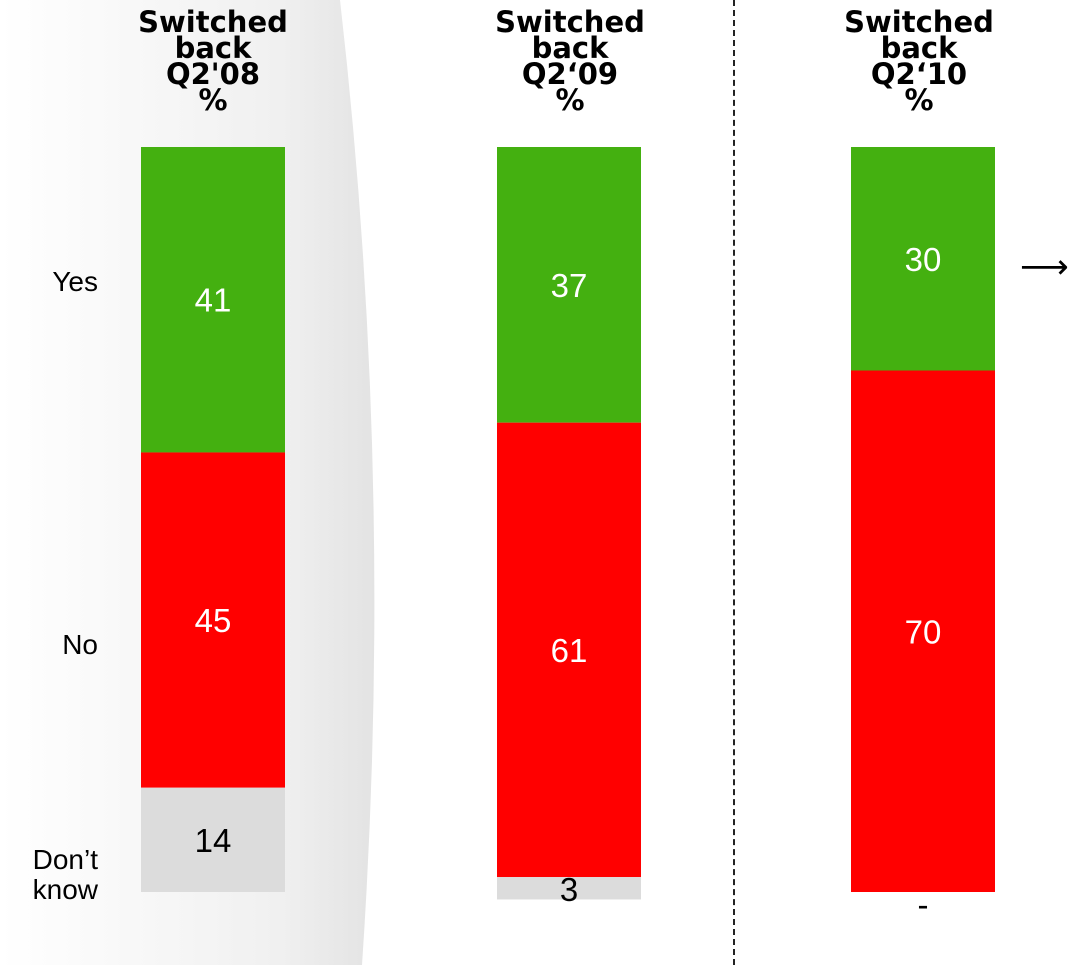  I want to click on dashed-divider, so click(734, 482).